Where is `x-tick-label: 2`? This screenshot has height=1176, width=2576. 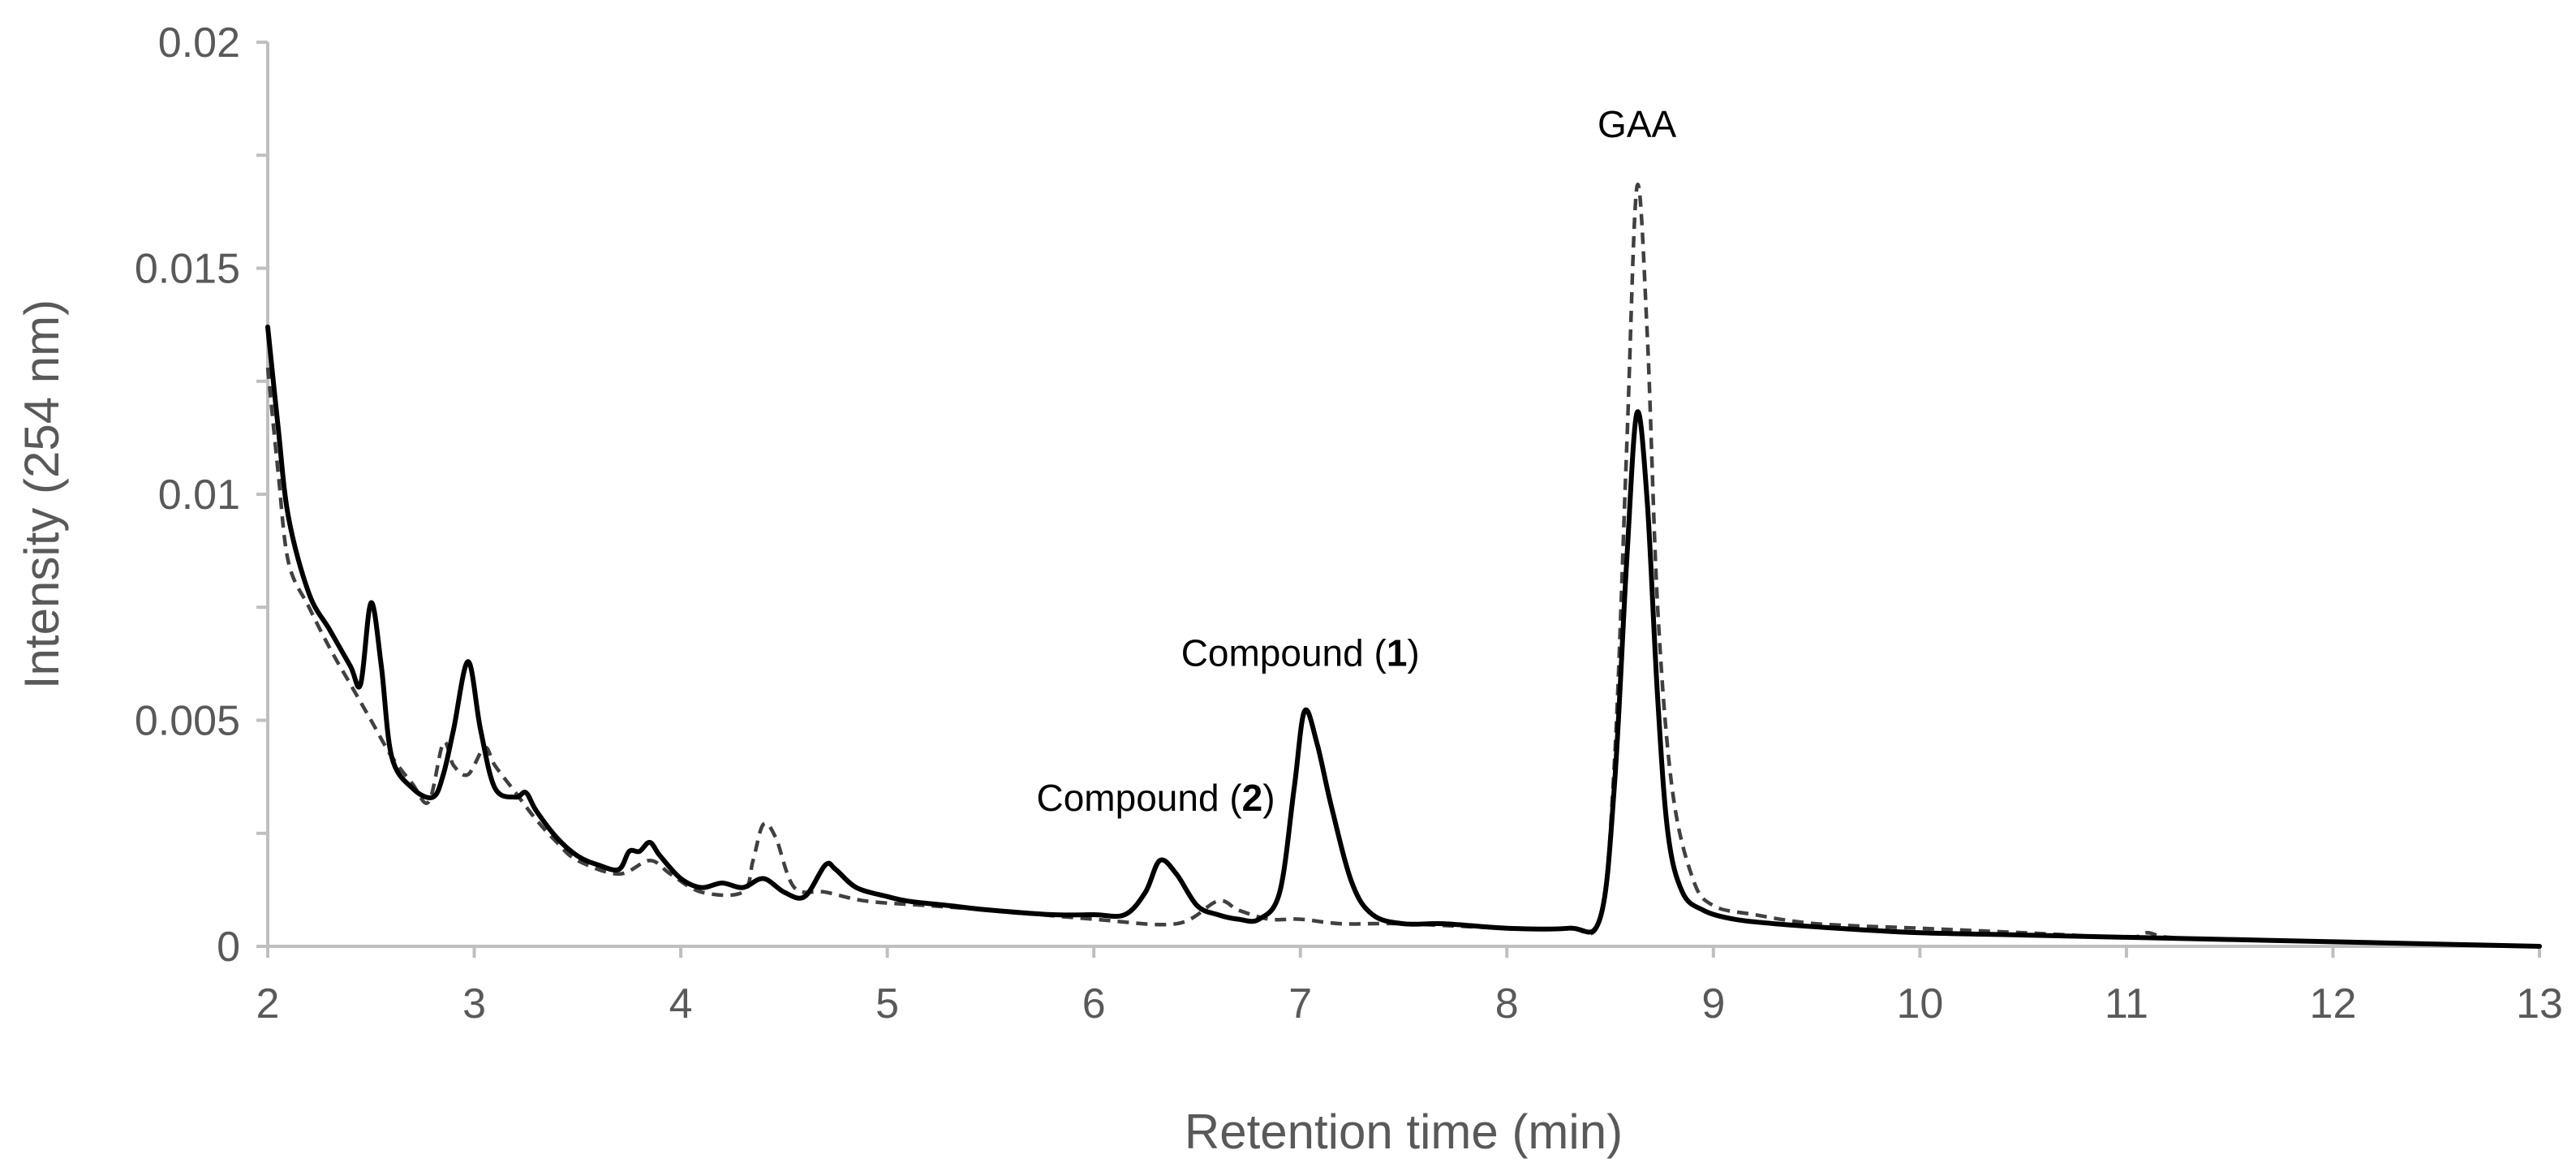 x-tick-label: 2 is located at coordinates (268, 1003).